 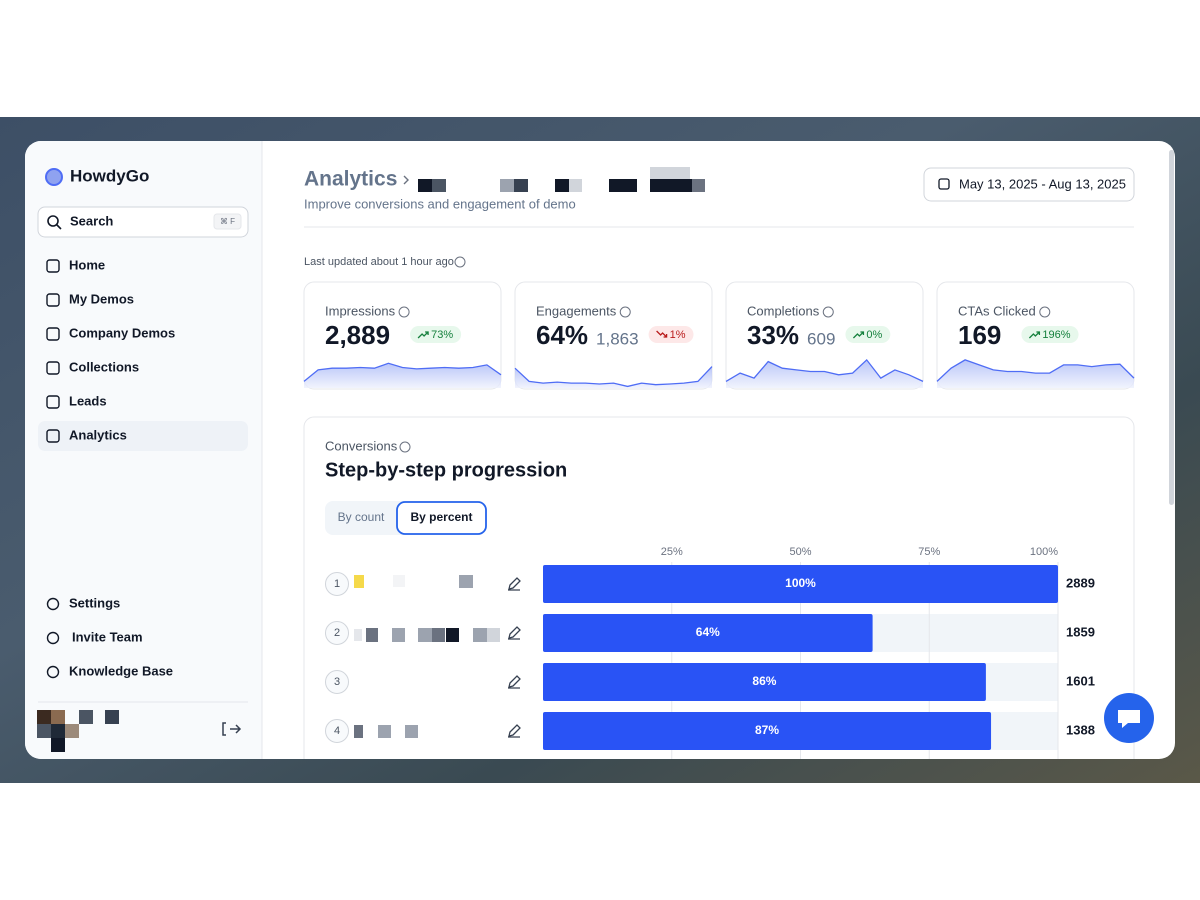 I want to click on chat-icon, so click(x=1129, y=719).